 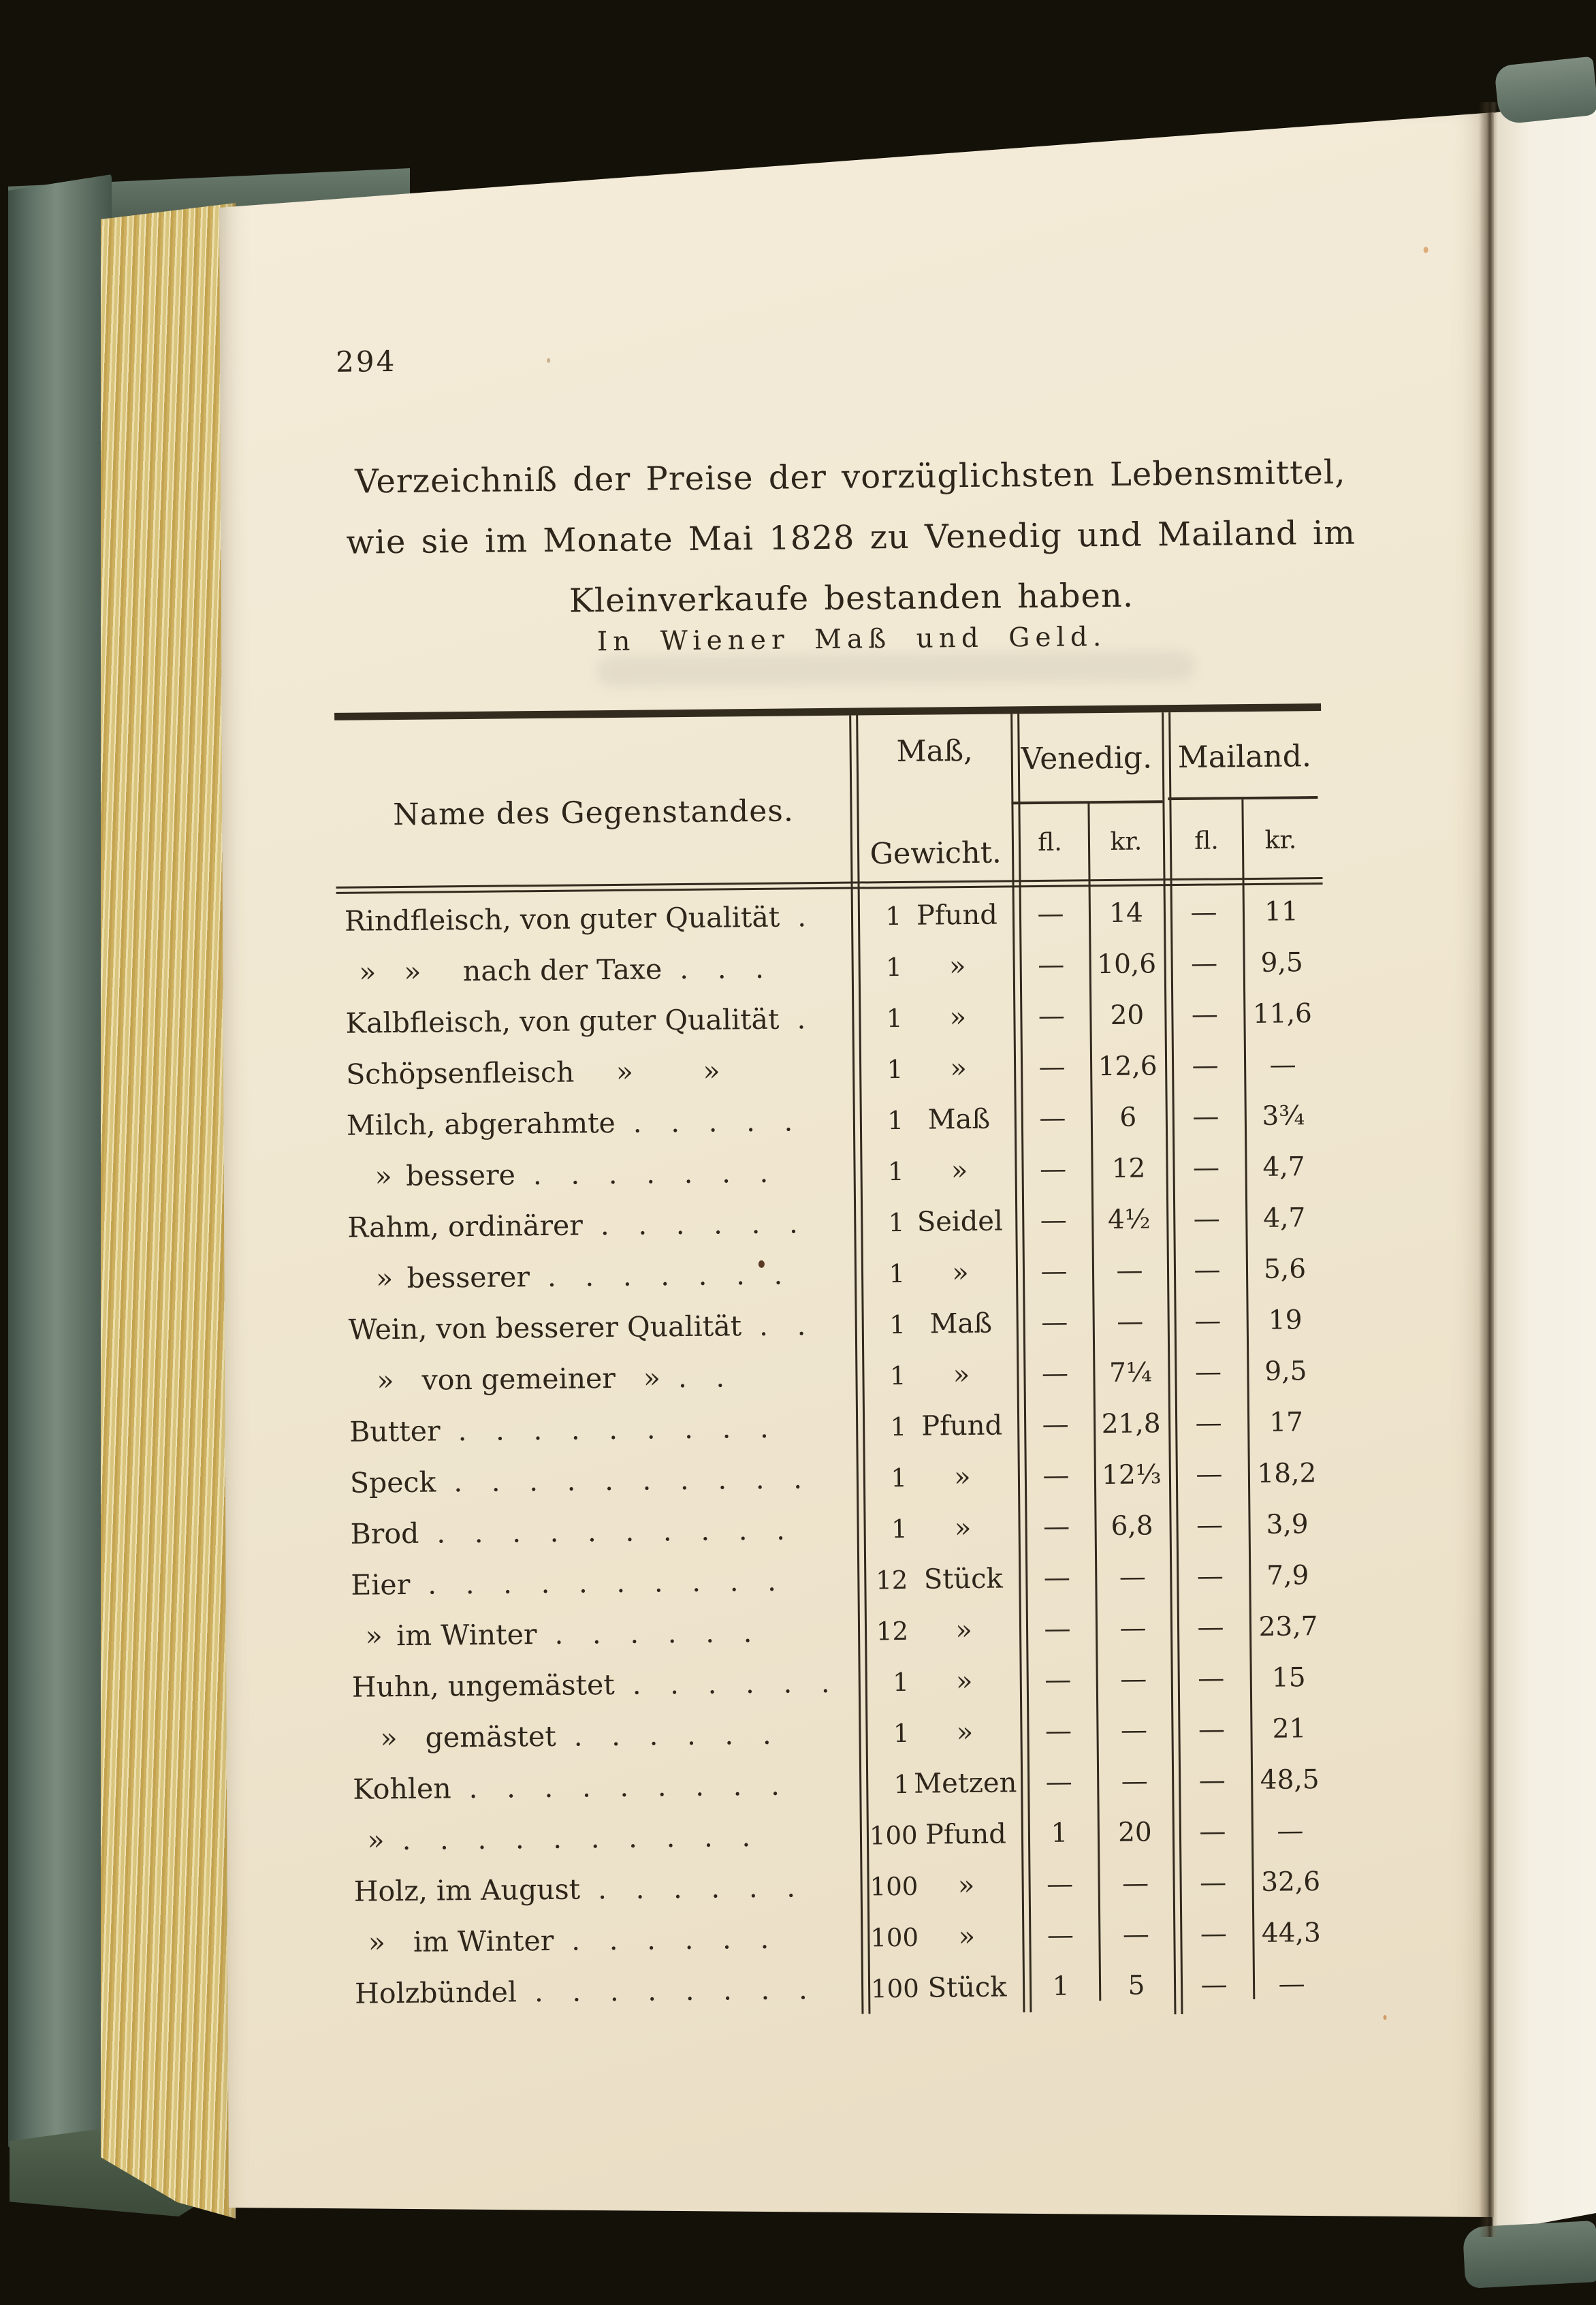 What do you see at coordinates (1288, 1575) in the screenshot?
I see `milan-kr-cell: 7,9` at bounding box center [1288, 1575].